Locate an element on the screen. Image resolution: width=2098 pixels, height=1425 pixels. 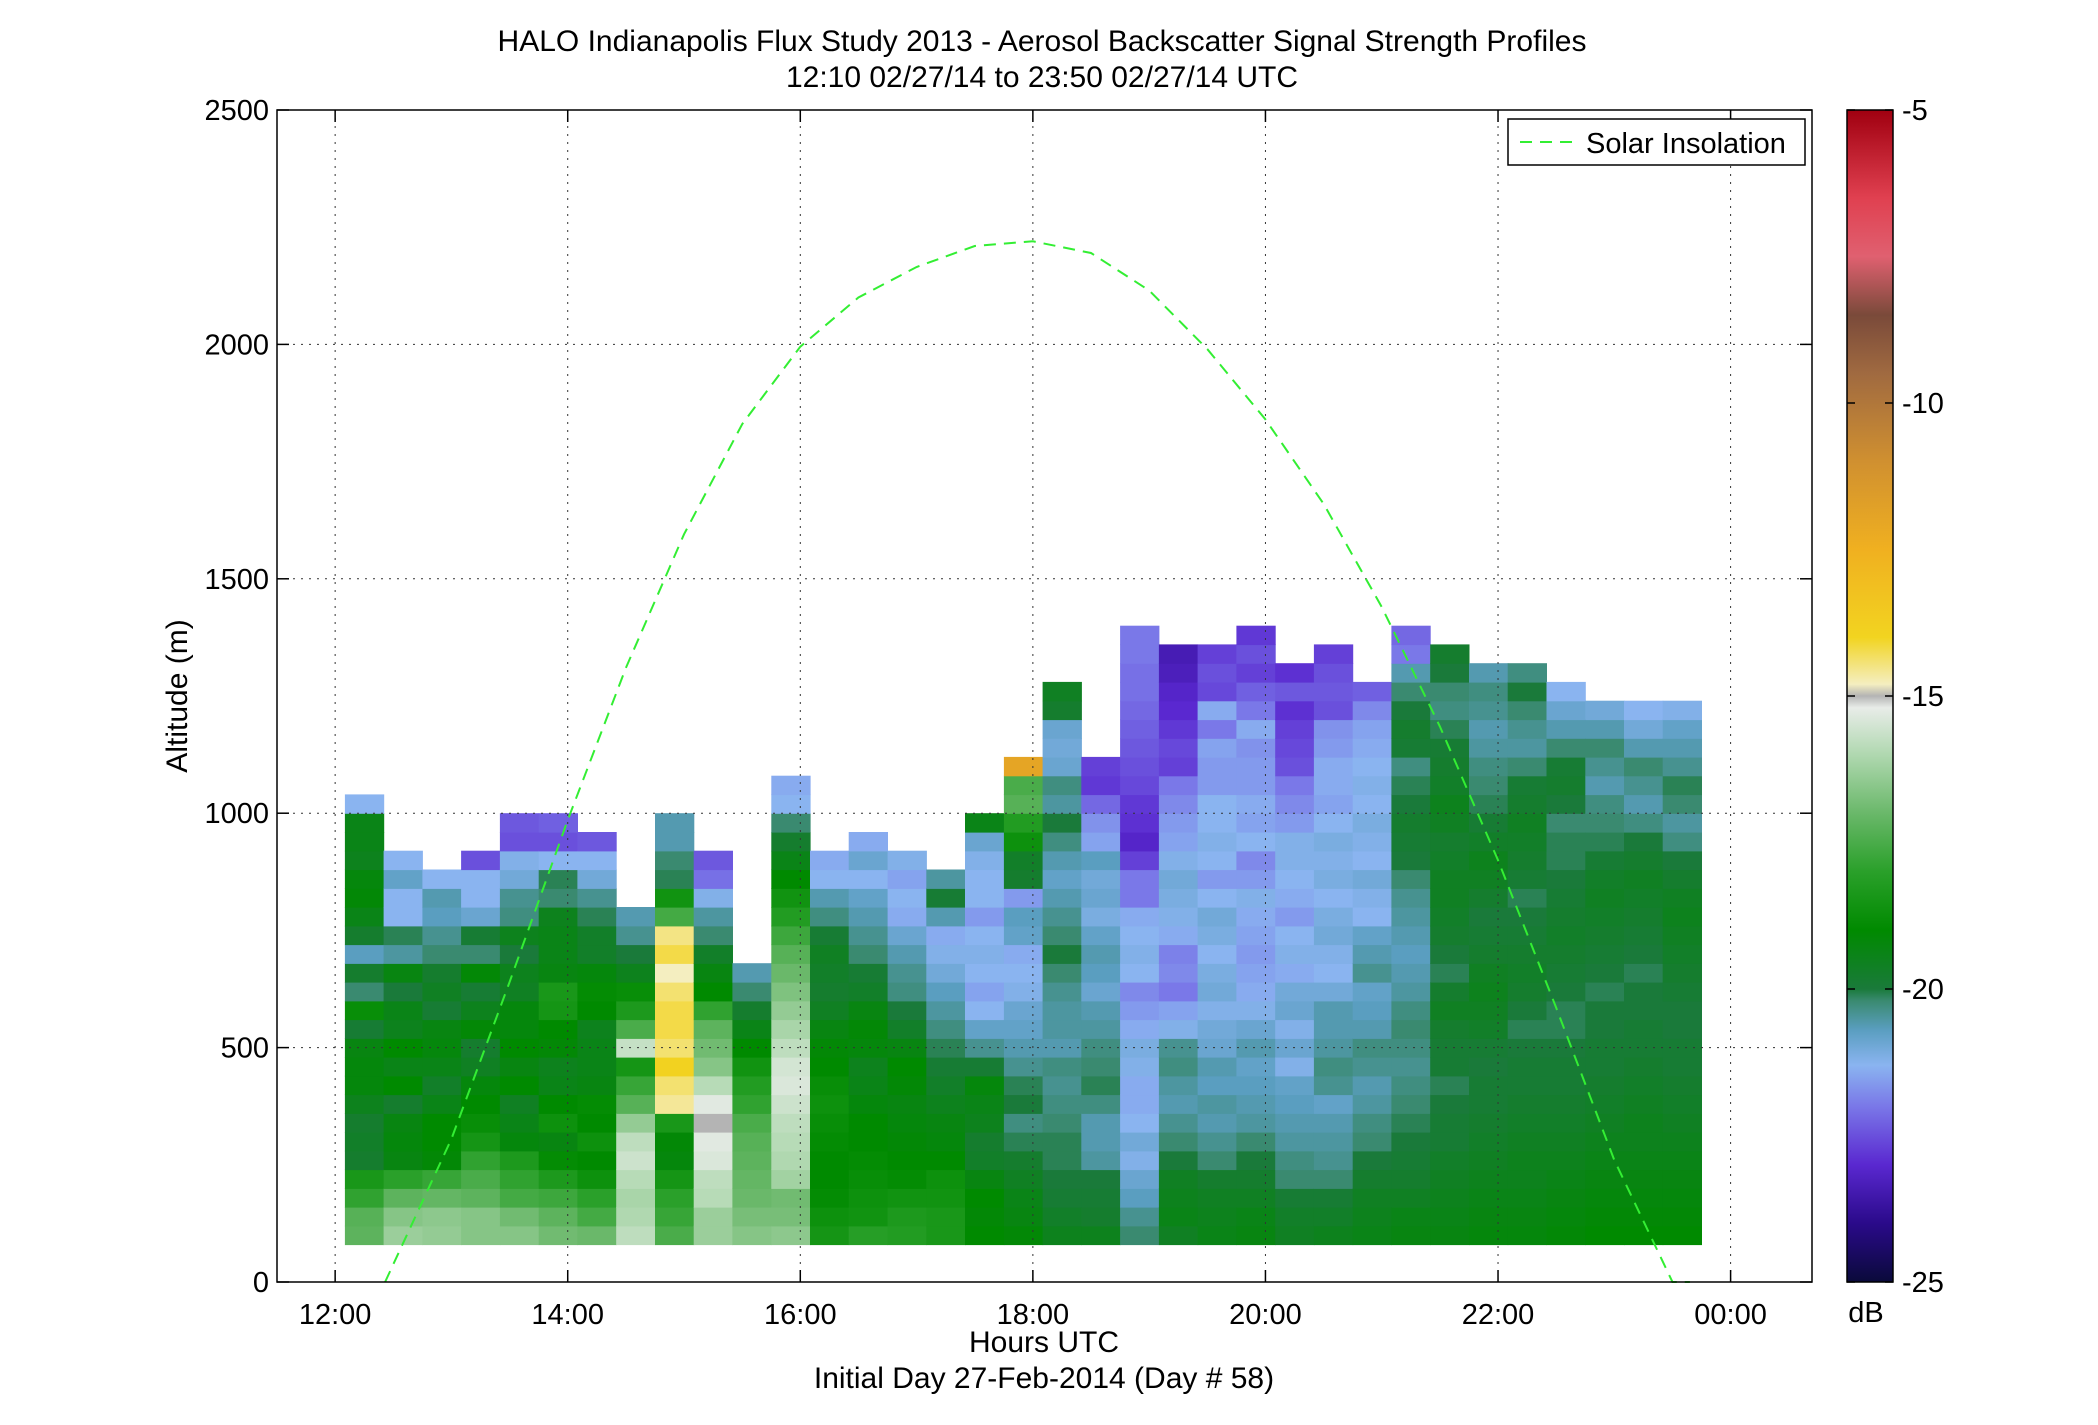
colorbar-tick-label: -5 is located at coordinates (1915, 111).